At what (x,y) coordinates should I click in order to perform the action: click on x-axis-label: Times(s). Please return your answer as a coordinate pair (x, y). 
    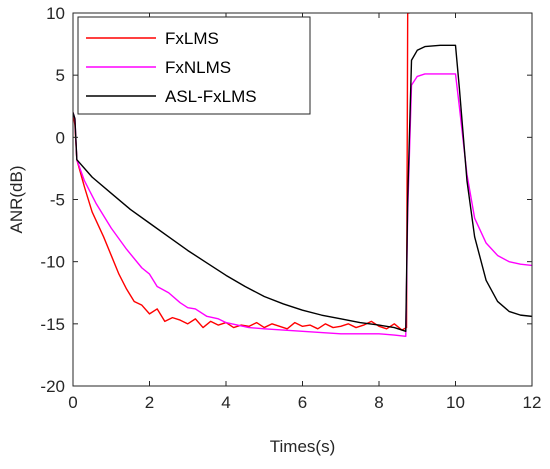
    Looking at the image, I should click on (302, 446).